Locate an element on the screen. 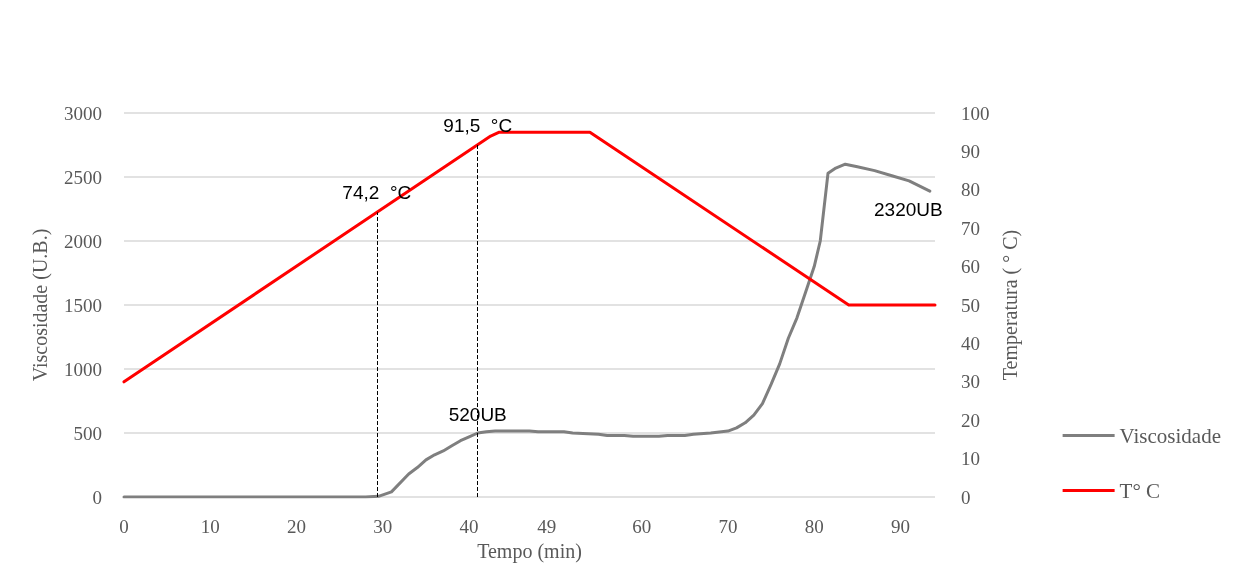 The width and height of the screenshot is (1236, 581). x-tick-label: 60 is located at coordinates (642, 526).